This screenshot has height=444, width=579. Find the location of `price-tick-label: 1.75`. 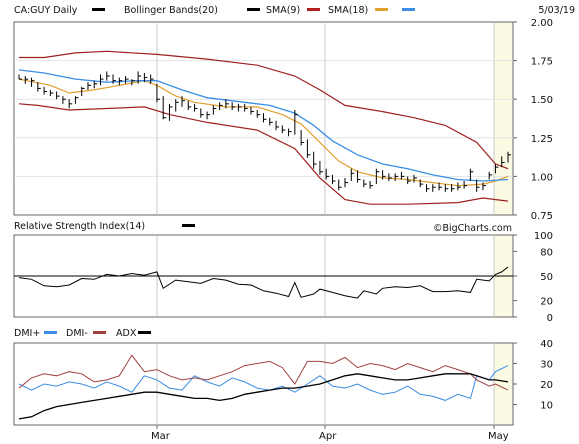

price-tick-label: 1.75 is located at coordinates (542, 62).